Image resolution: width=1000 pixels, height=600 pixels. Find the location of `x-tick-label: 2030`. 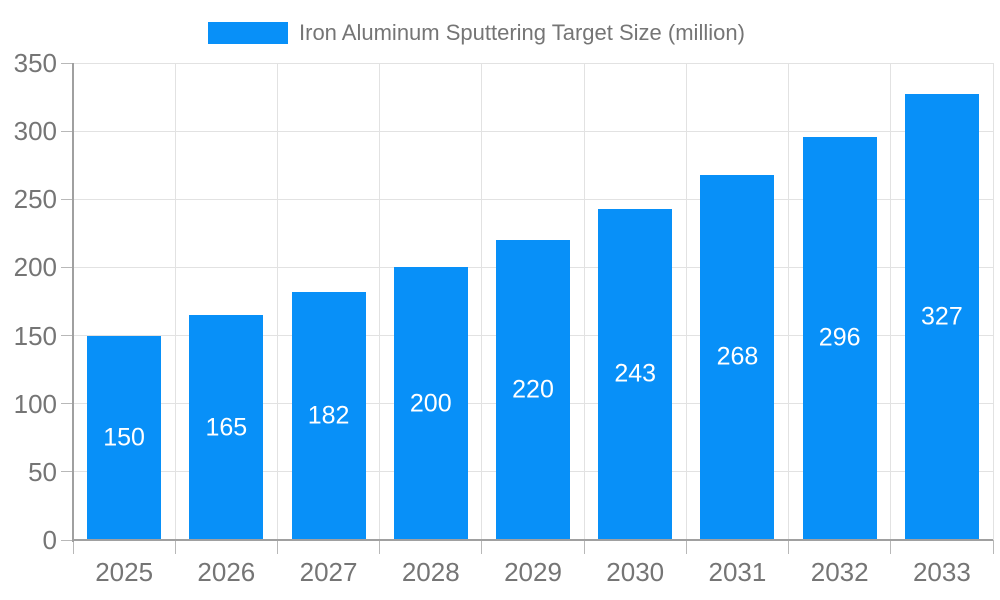

x-tick-label: 2030 is located at coordinates (635, 572).